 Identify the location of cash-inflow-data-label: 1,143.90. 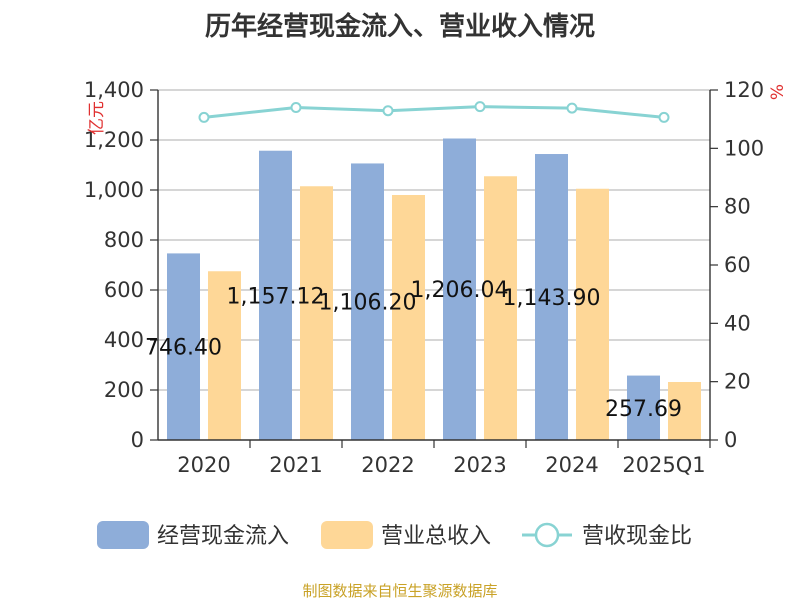
(552, 298).